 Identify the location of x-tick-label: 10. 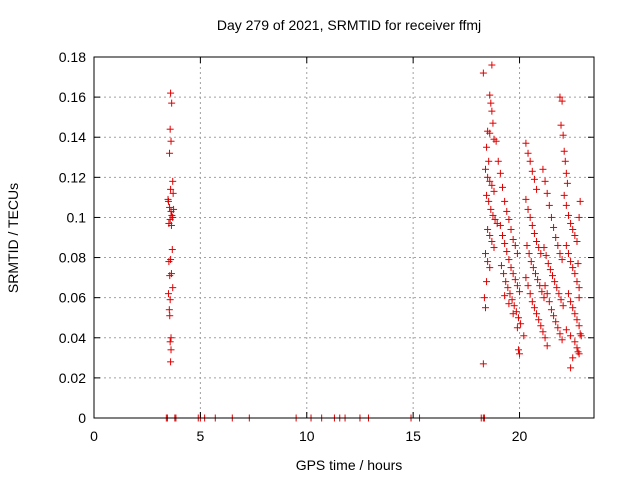
(307, 436).